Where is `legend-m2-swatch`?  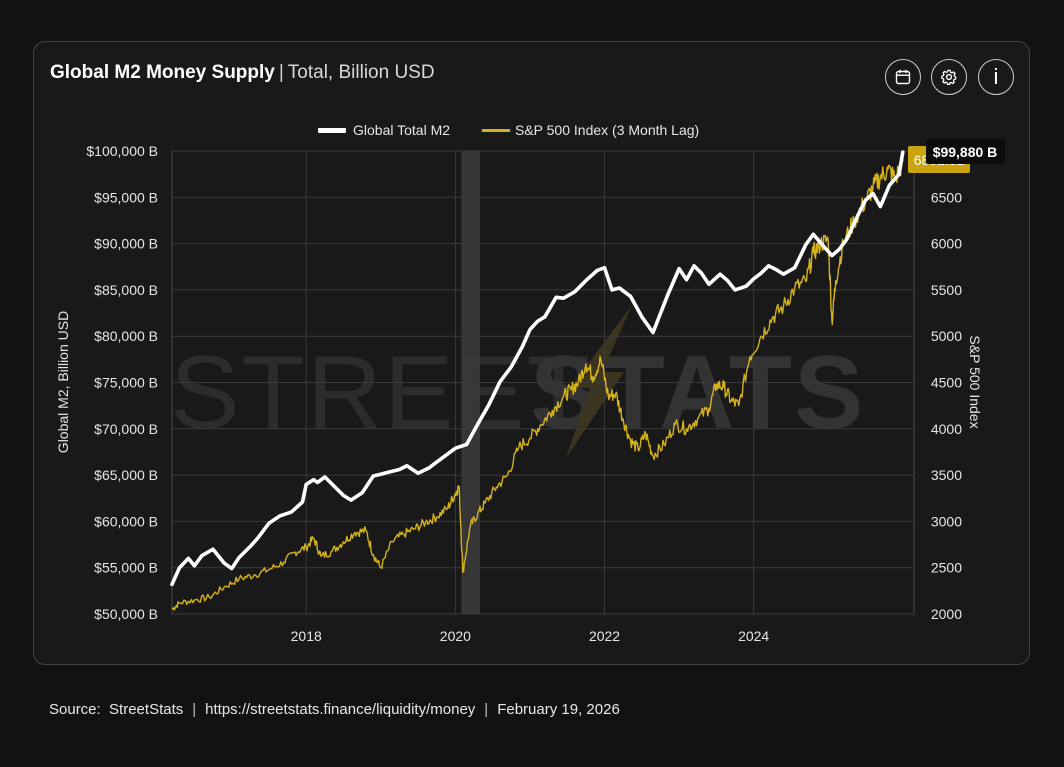 legend-m2-swatch is located at coordinates (332, 130).